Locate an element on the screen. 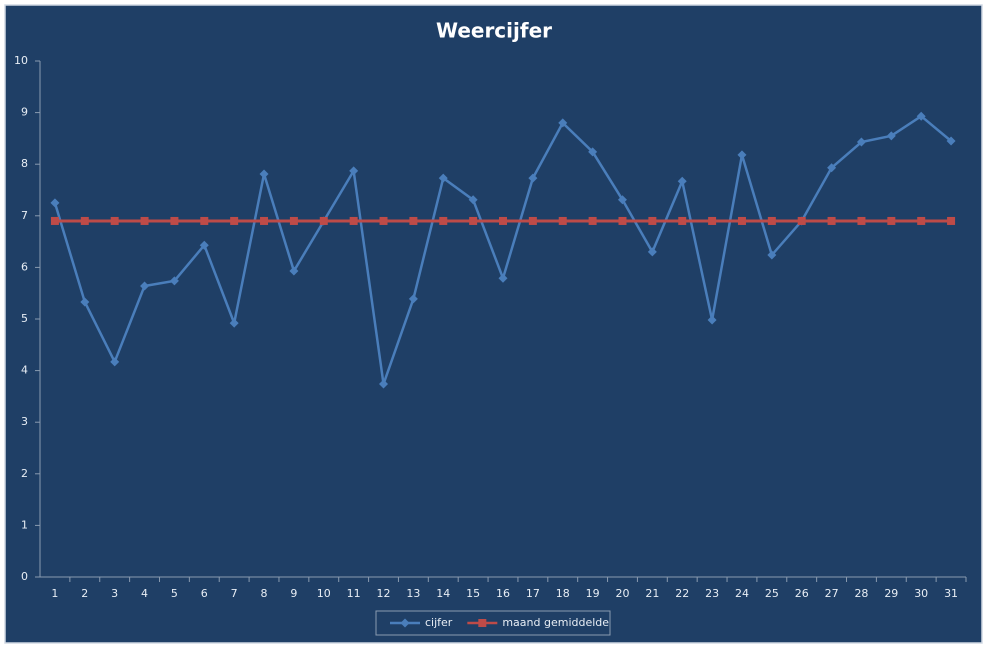 The width and height of the screenshot is (987, 648). x-tick-label: 18 is located at coordinates (563, 593).